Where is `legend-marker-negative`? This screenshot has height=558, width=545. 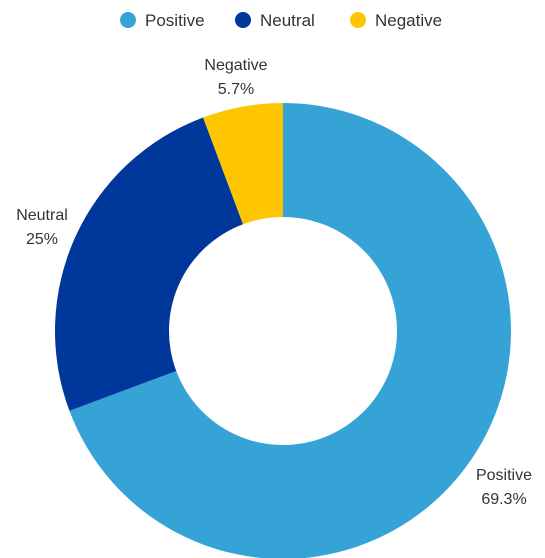
legend-marker-negative is located at coordinates (358, 20).